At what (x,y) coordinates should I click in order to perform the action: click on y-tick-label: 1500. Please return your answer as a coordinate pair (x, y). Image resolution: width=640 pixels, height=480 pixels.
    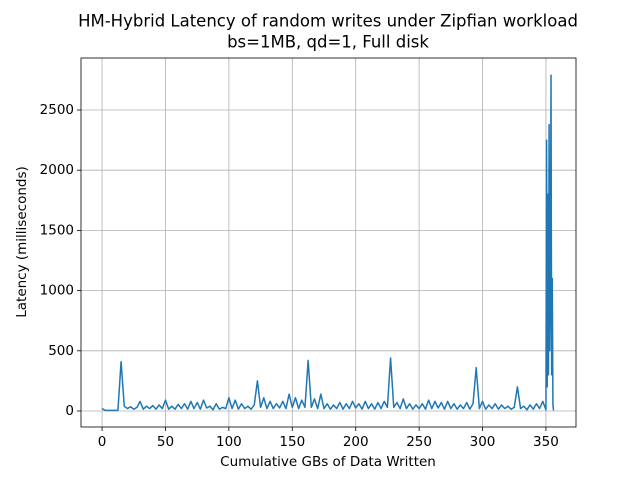
    Looking at the image, I should click on (57, 230).